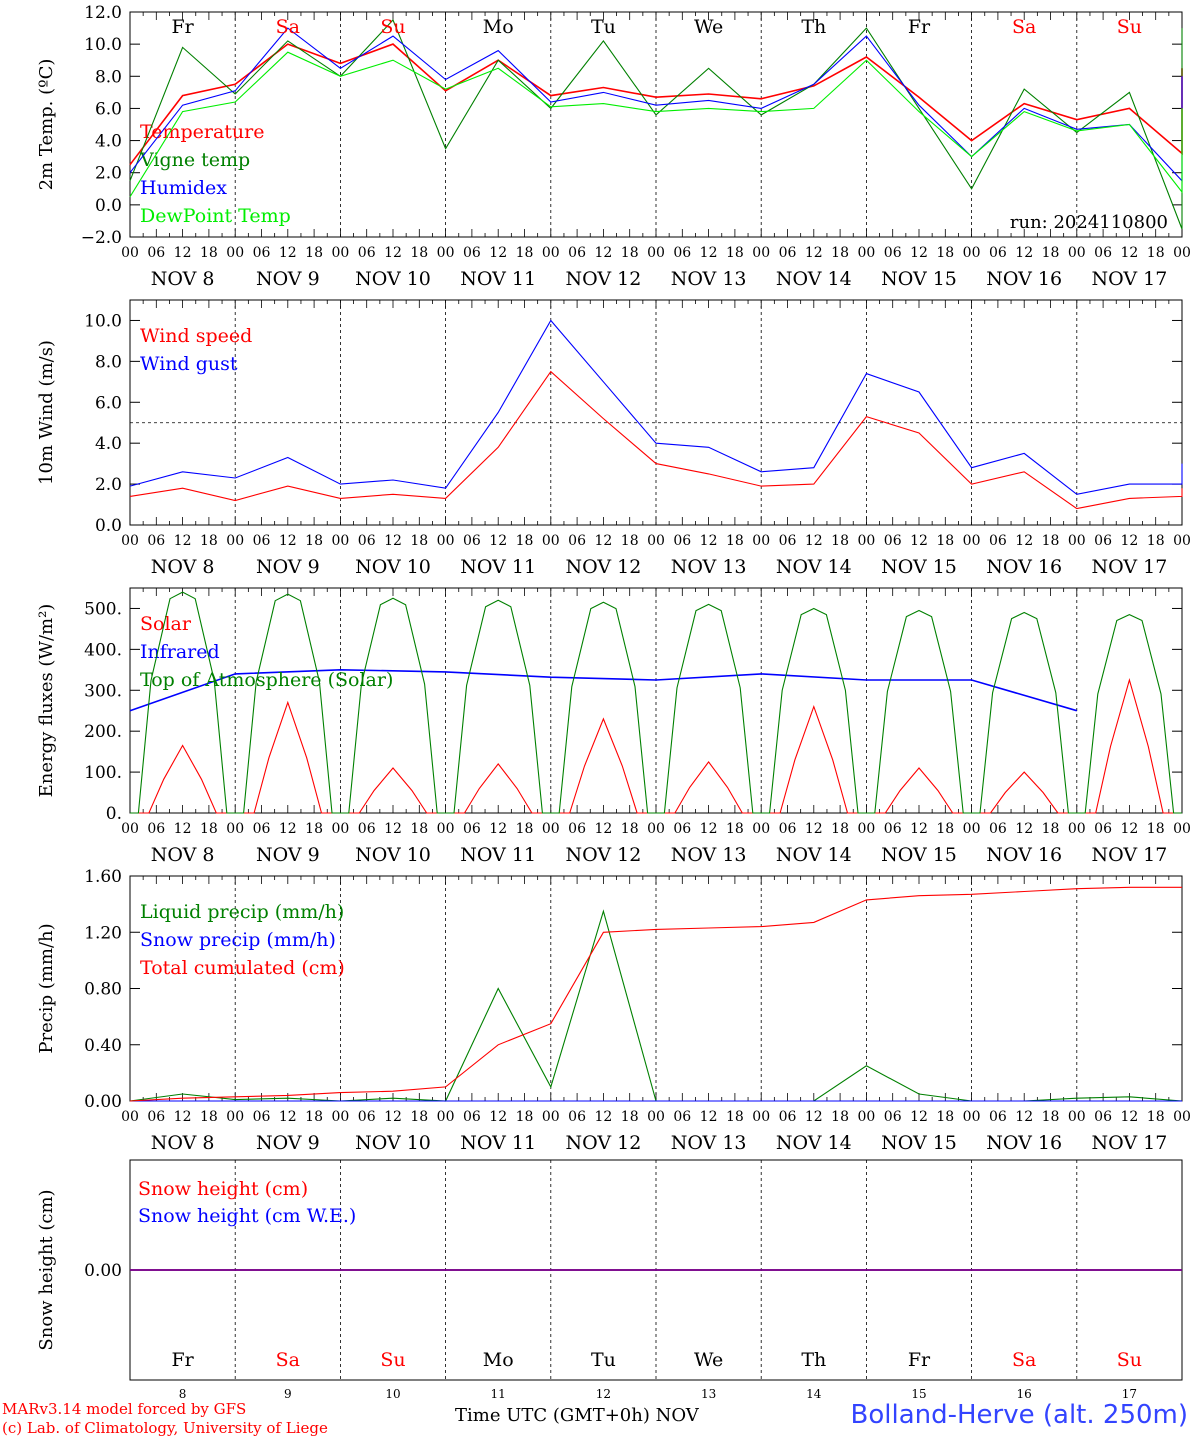  What do you see at coordinates (242, 968) in the screenshot?
I see `legend-entry: Total cumulated (cm)` at bounding box center [242, 968].